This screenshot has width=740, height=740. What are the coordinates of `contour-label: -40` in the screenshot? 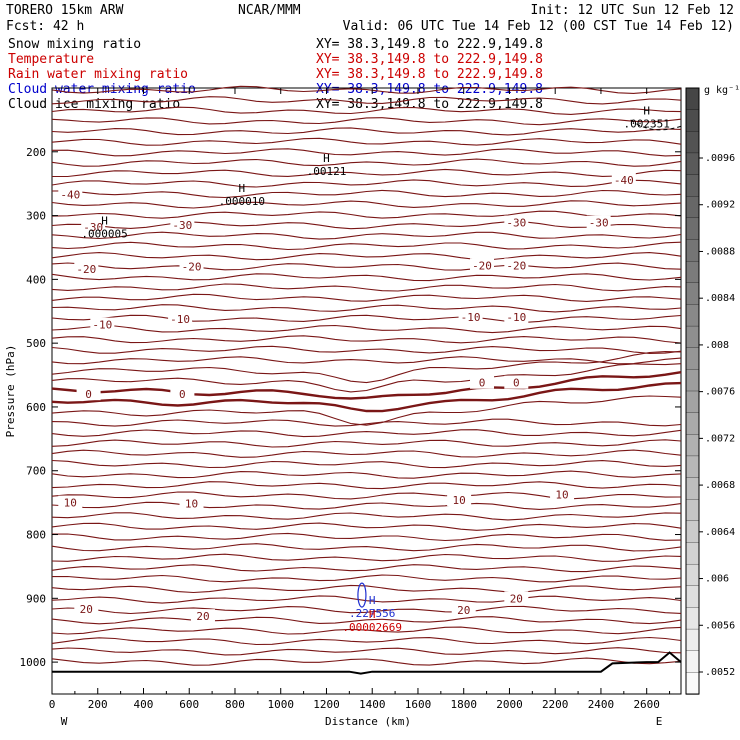 It's located at (624, 180).